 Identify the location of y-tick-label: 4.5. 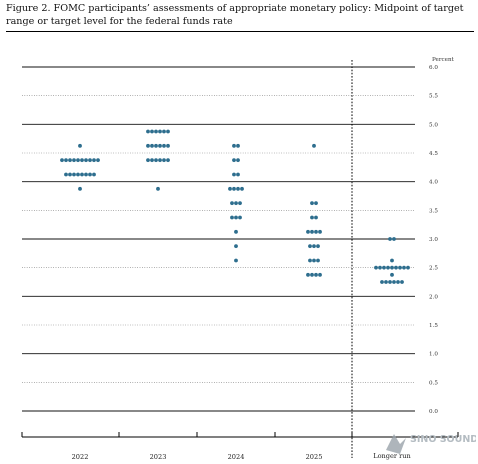
(433, 154).